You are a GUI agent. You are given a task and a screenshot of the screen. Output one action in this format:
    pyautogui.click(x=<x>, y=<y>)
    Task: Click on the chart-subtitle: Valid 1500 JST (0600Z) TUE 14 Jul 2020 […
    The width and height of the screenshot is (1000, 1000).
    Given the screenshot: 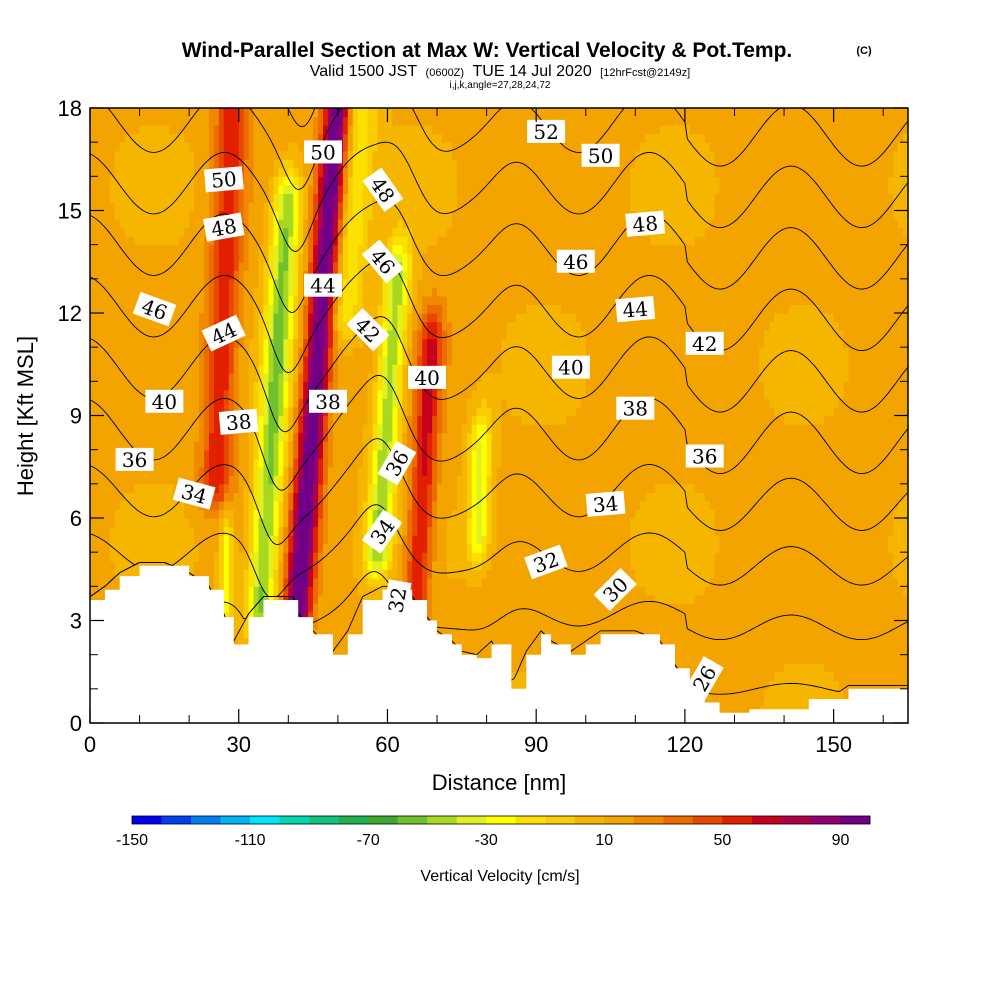 What is the action you would take?
    pyautogui.click(x=500, y=71)
    